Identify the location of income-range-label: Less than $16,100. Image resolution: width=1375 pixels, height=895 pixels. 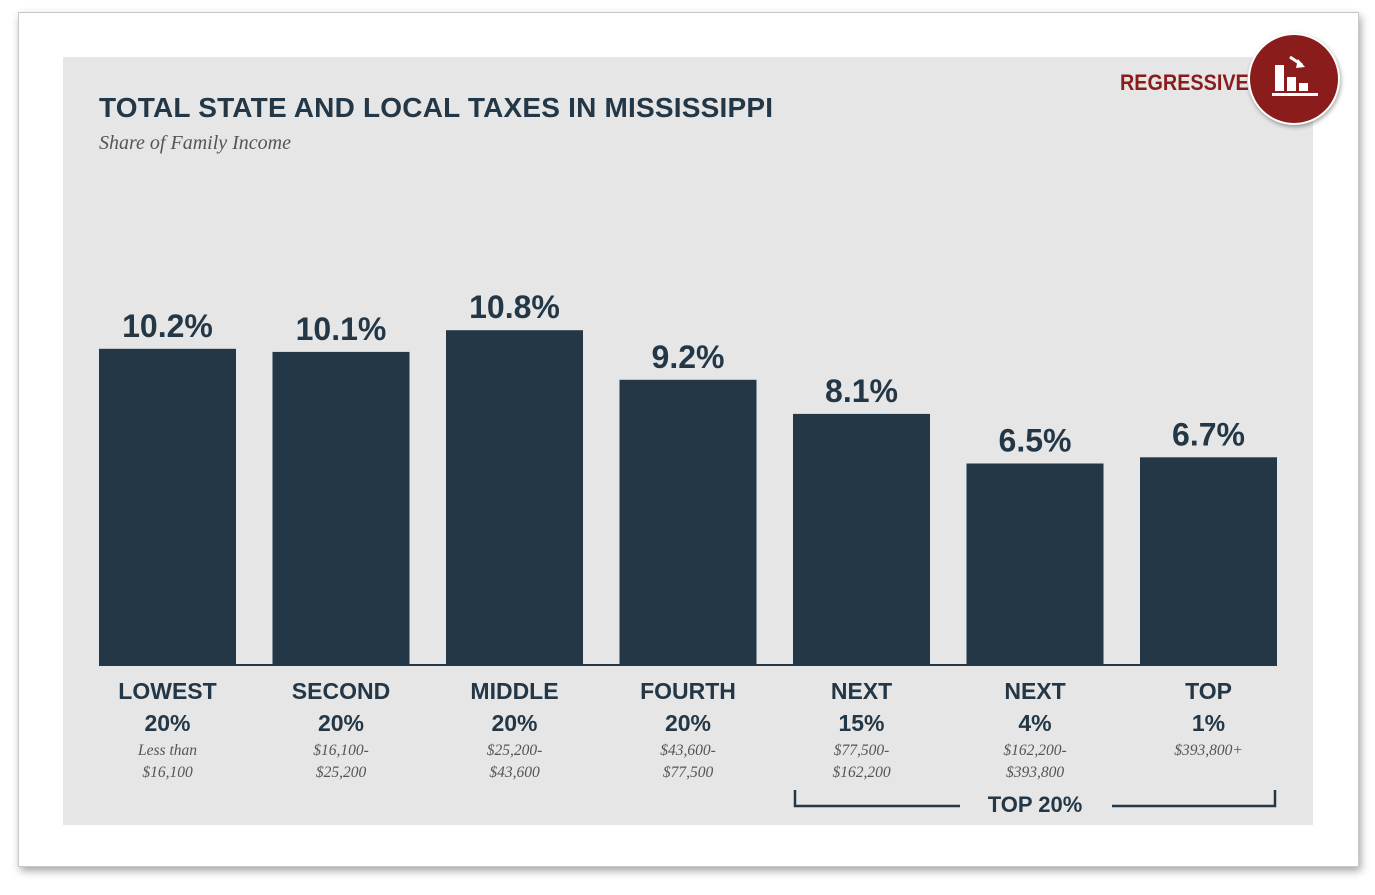
(167, 761).